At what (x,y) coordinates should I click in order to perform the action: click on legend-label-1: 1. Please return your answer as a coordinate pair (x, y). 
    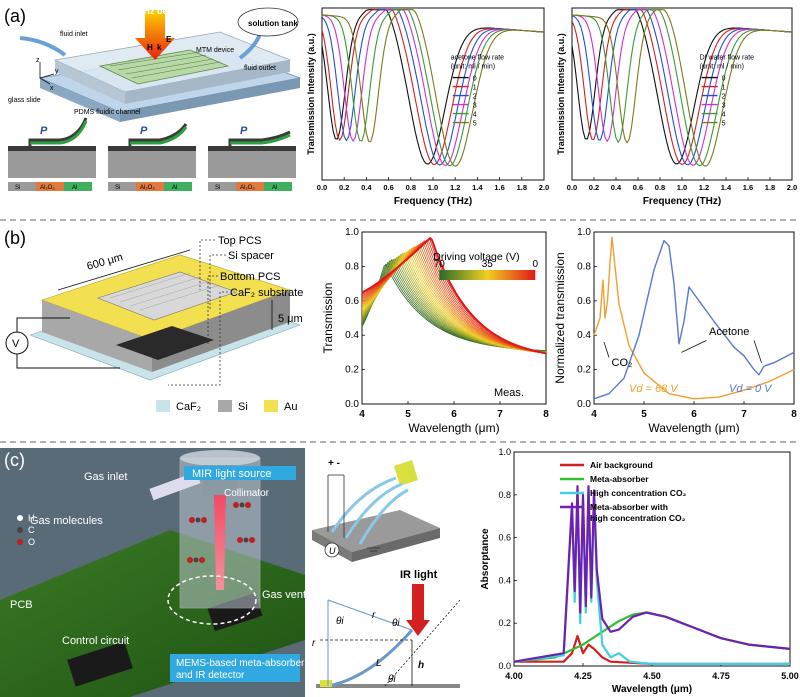
    Looking at the image, I should click on (724, 88).